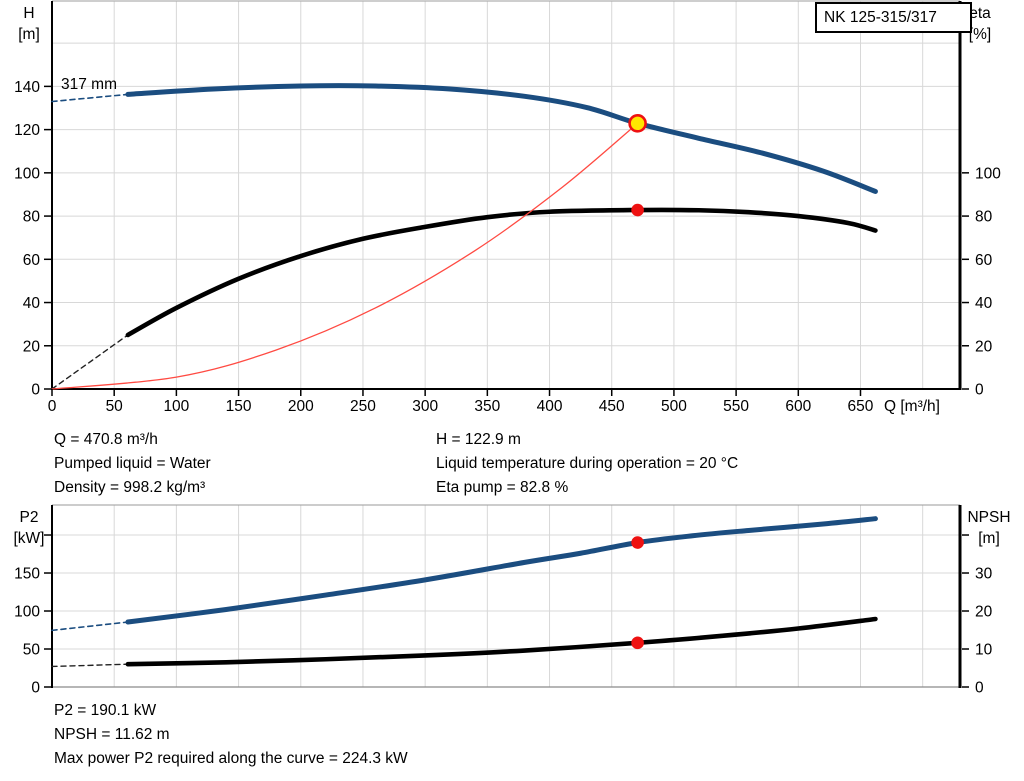  I want to click on tick-label-bottom: 400, so click(550, 406).